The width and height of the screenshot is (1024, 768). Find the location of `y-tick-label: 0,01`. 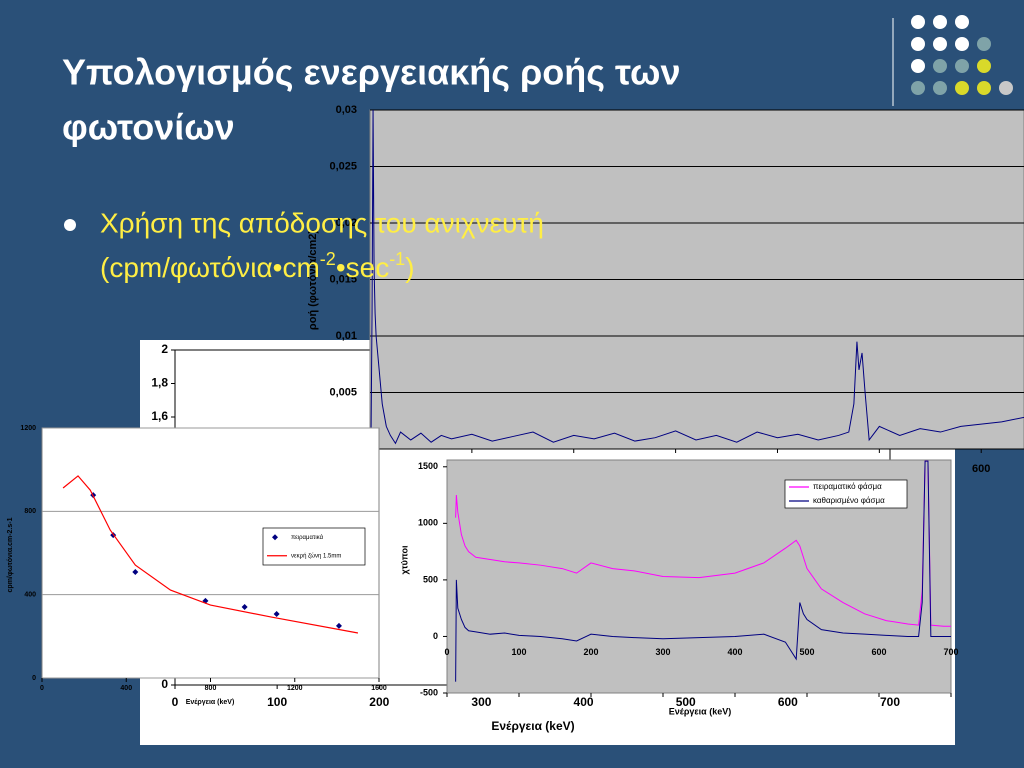

y-tick-label: 0,01 is located at coordinates (346, 336).